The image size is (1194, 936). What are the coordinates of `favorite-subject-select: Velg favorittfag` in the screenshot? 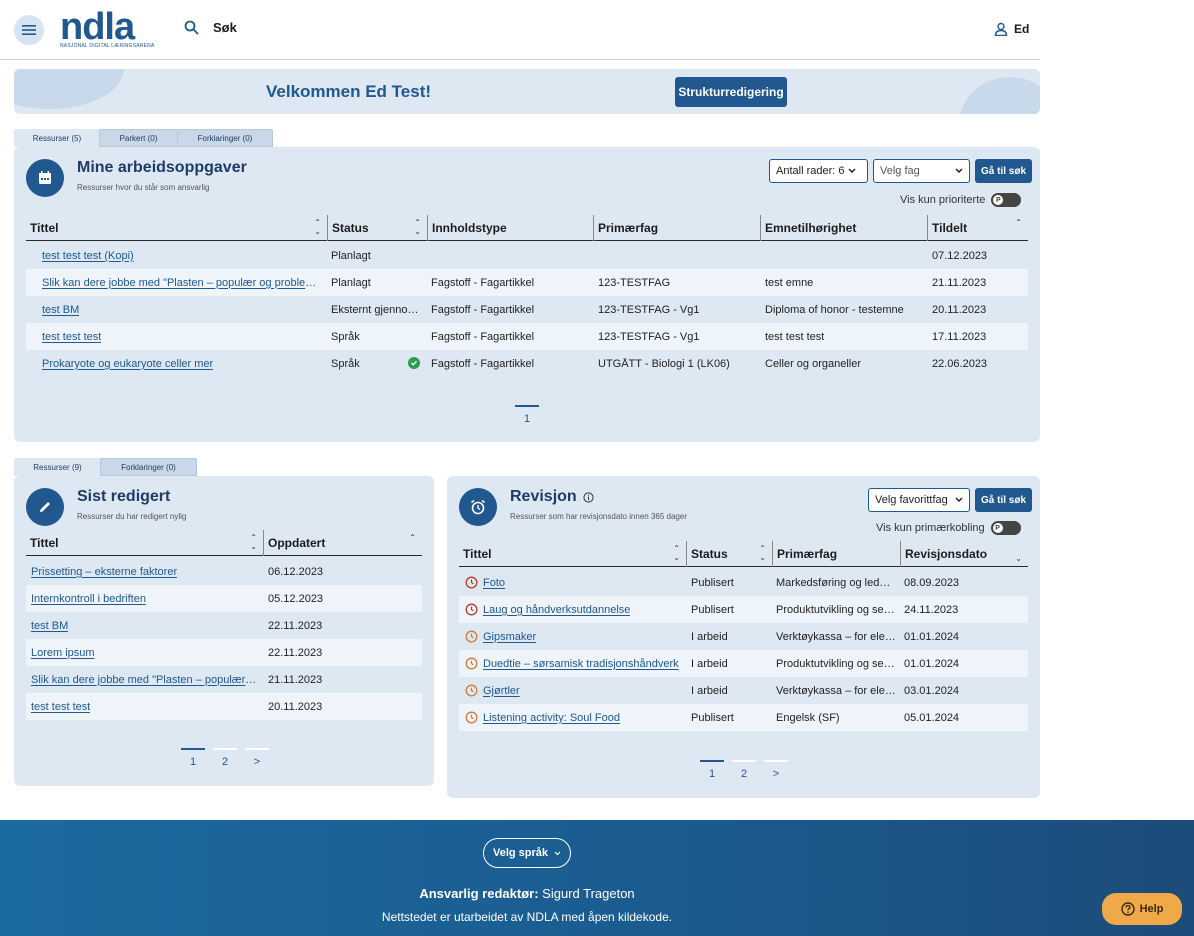 It's located at (919, 500).